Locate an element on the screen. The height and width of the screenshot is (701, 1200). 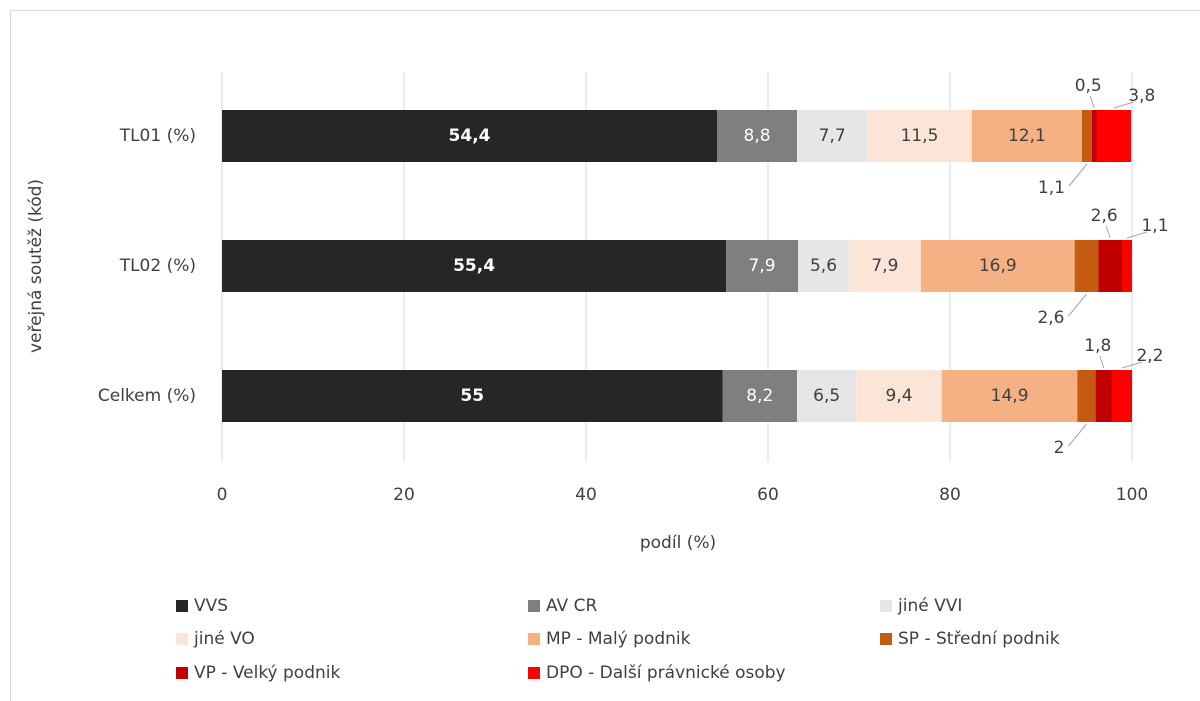
data-label: 16,9 is located at coordinates (998, 266).